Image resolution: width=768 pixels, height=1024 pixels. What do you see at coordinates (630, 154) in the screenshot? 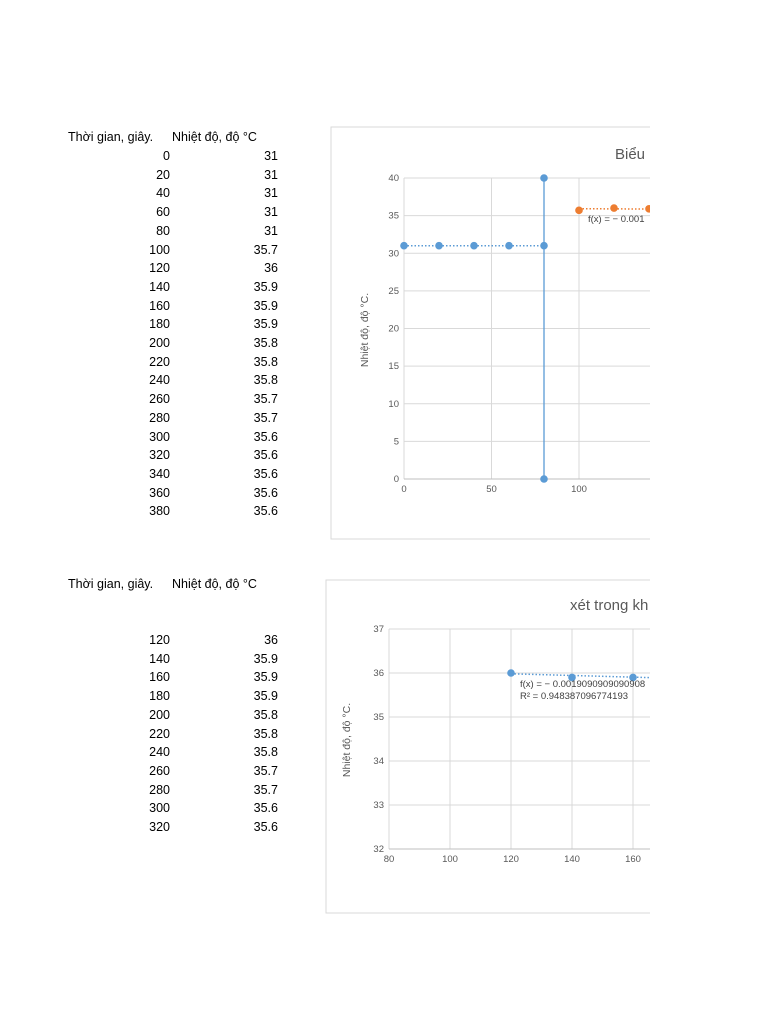
I see `chart-title: Biểu` at bounding box center [630, 154].